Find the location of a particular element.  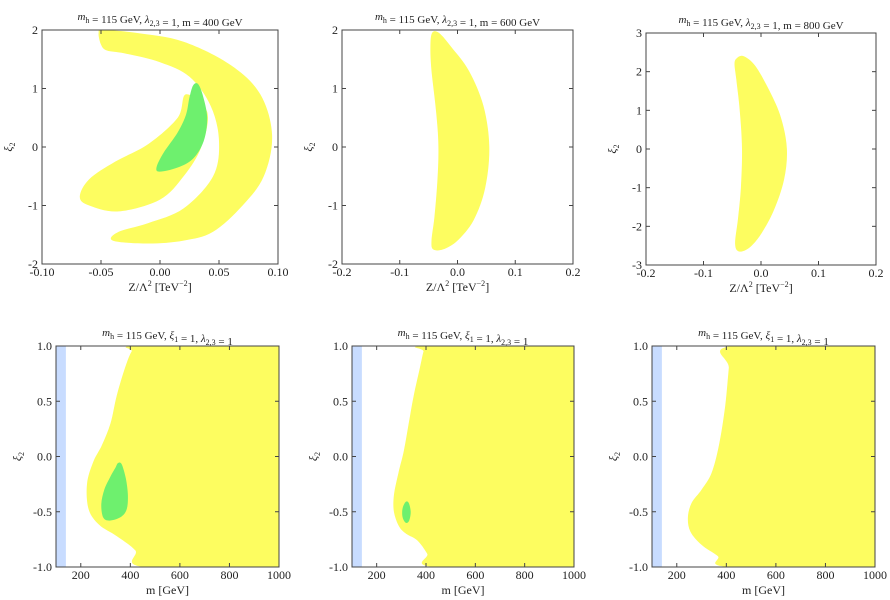

x-tick-label: -0.10 is located at coordinates (42, 272).